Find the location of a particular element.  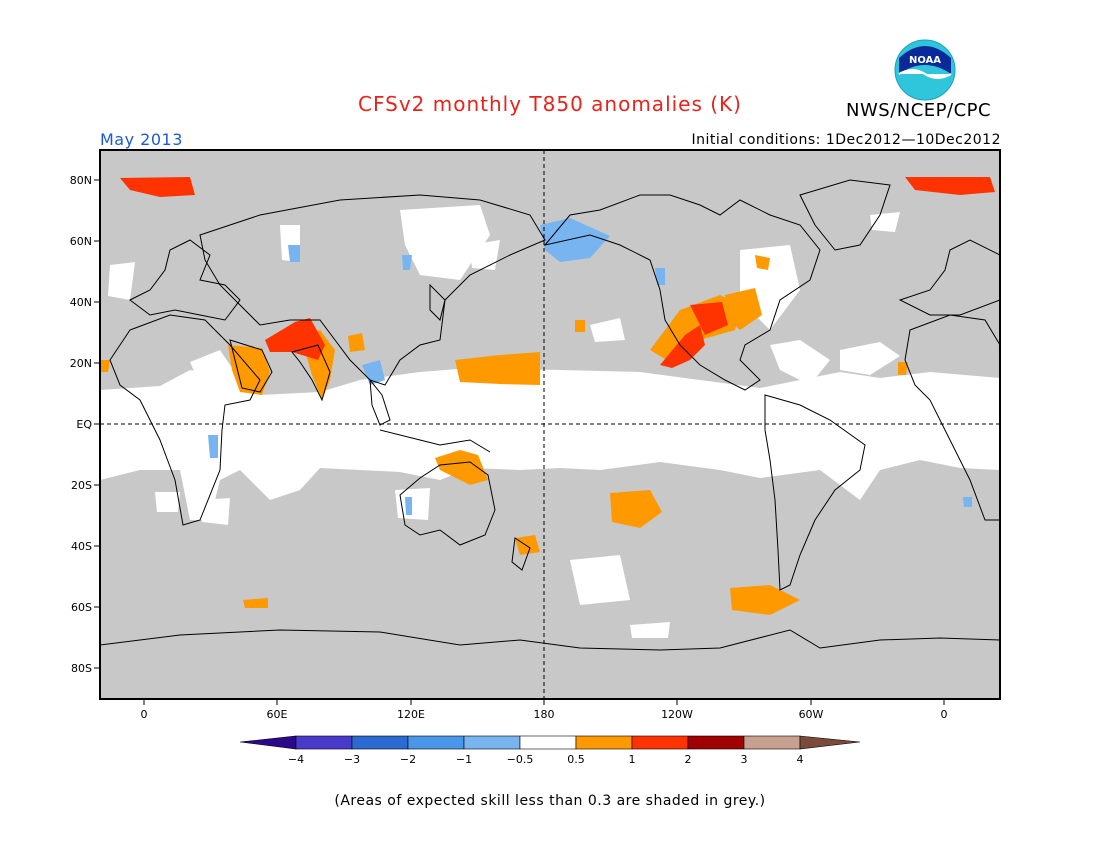

coast-asia is located at coordinates (372, 290).